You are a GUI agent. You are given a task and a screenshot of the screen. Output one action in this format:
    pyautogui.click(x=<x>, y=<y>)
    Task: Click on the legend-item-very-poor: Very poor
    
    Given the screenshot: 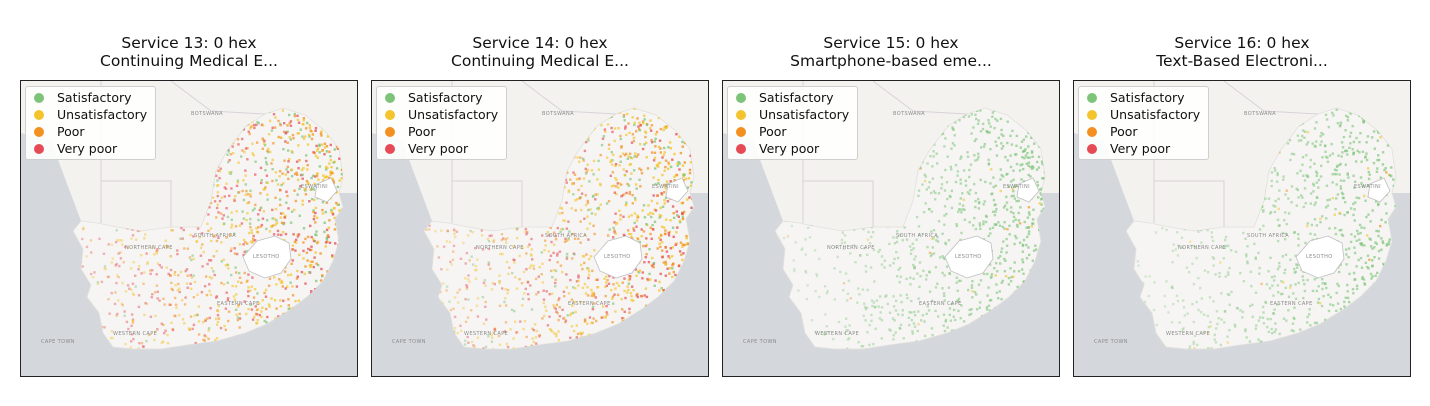 What is the action you would take?
    pyautogui.click(x=792, y=148)
    